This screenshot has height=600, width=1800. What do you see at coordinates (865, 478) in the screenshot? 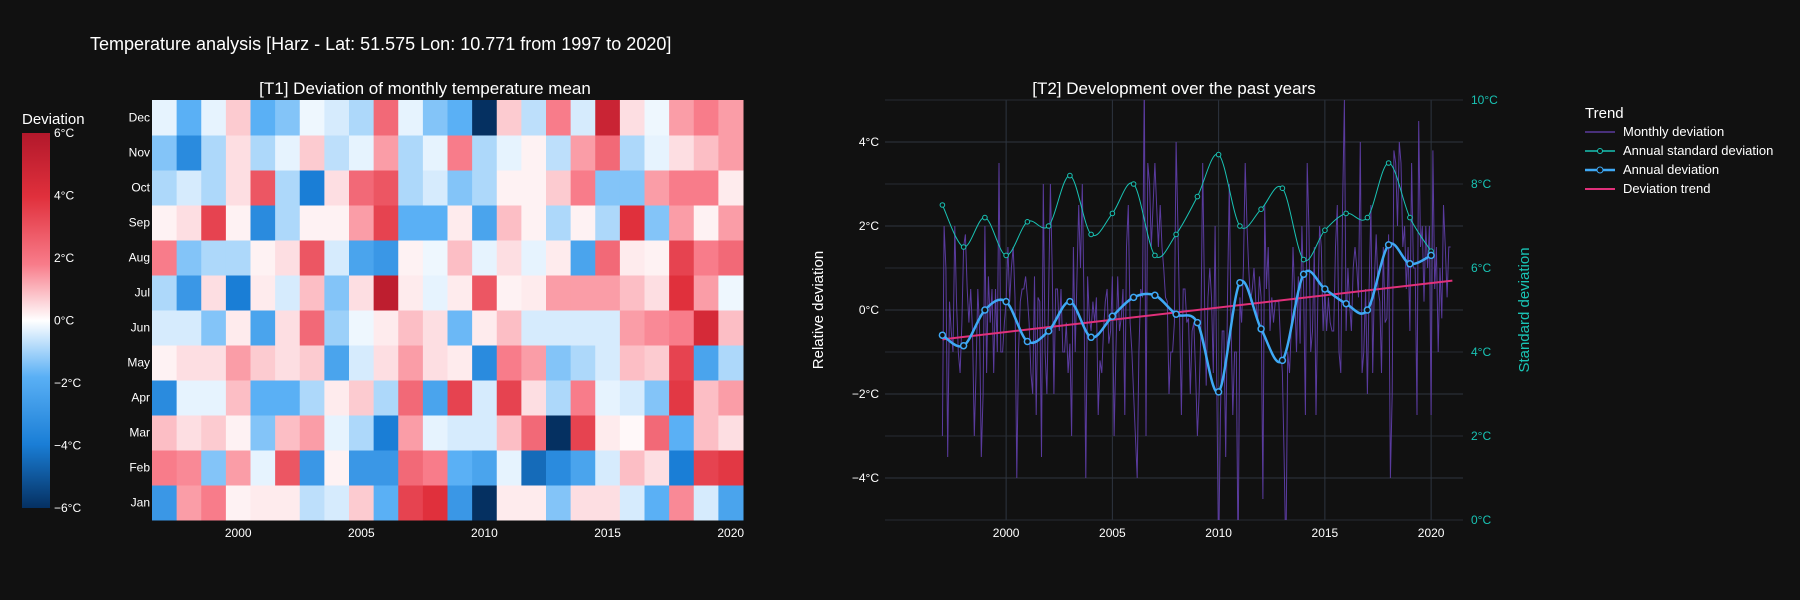
I see `y-tick-label: −4°C` at bounding box center [865, 478].